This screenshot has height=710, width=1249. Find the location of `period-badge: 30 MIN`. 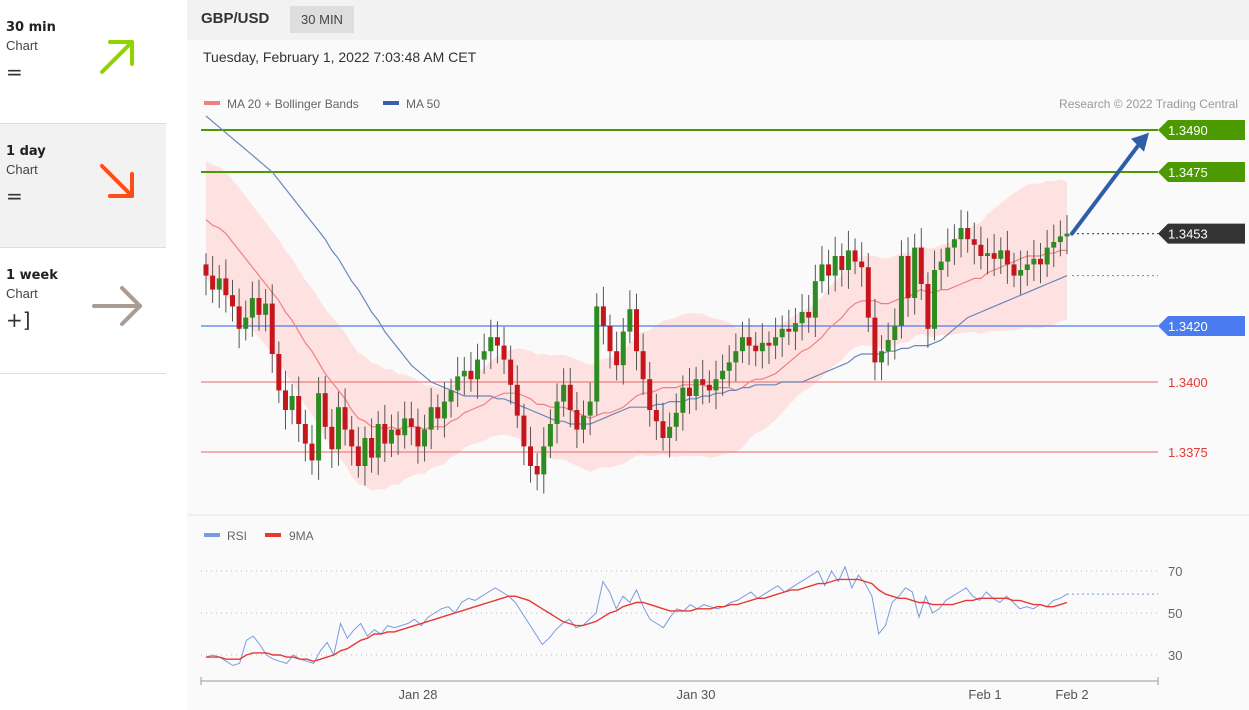

period-badge: 30 MIN is located at coordinates (322, 19).